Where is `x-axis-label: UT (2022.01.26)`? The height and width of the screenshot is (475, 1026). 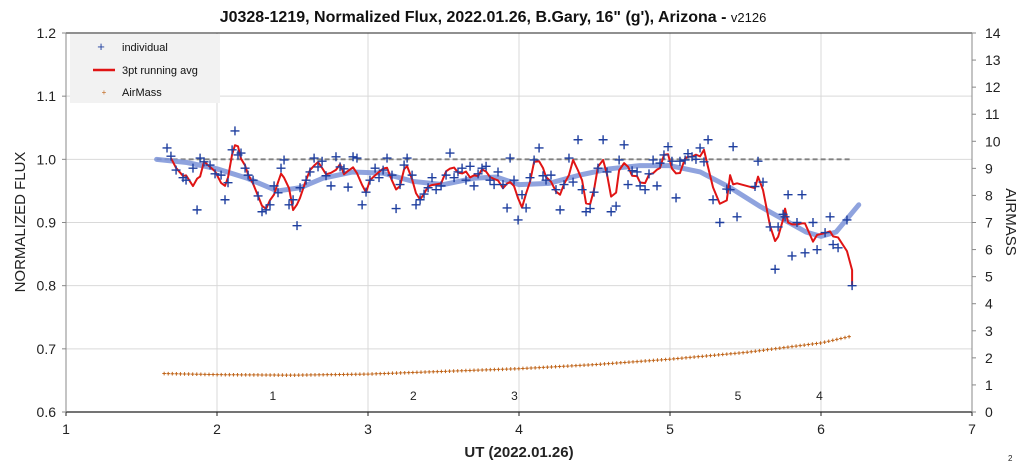
x-axis-label: UT (2022.01.26) is located at coordinates (518, 452).